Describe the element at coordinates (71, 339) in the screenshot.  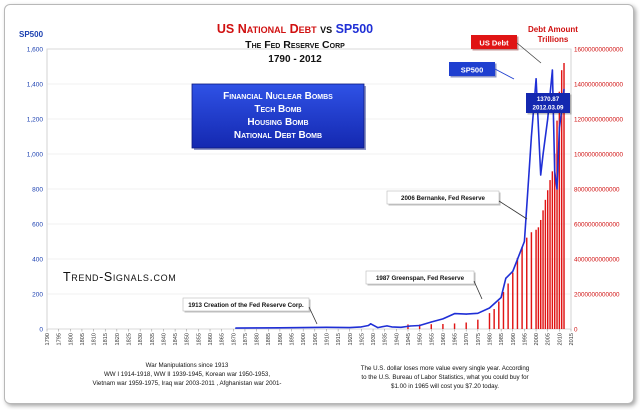
I see `x-tick-label: 1800` at that location.